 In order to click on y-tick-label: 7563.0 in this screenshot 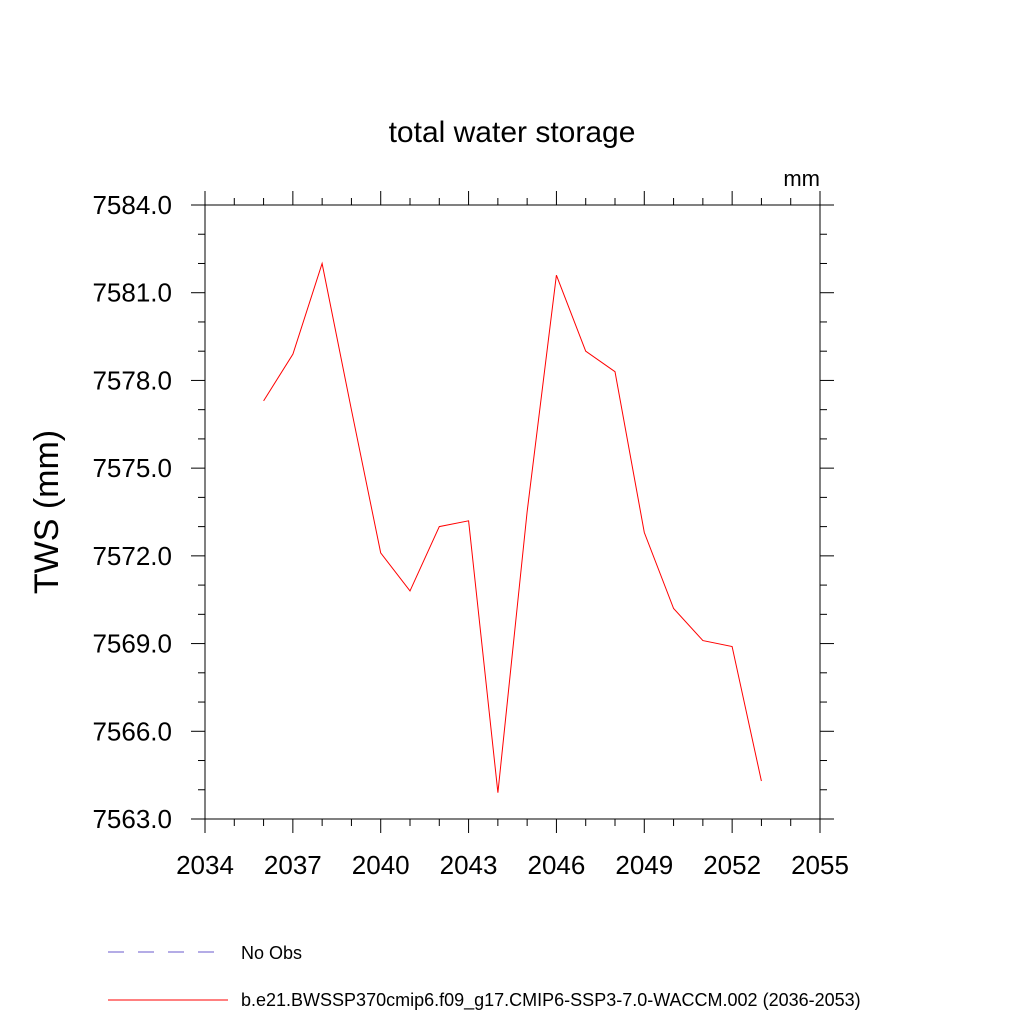, I will do `click(132, 819)`.